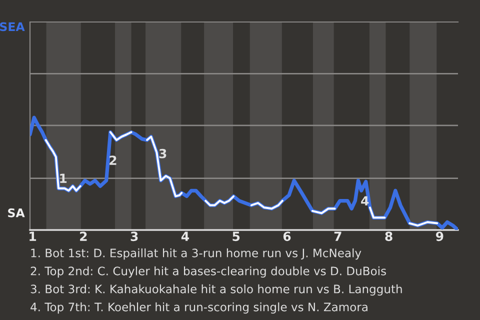 The image size is (480, 320). What do you see at coordinates (185, 236) in the screenshot?
I see `x-tick-label: 4` at bounding box center [185, 236].